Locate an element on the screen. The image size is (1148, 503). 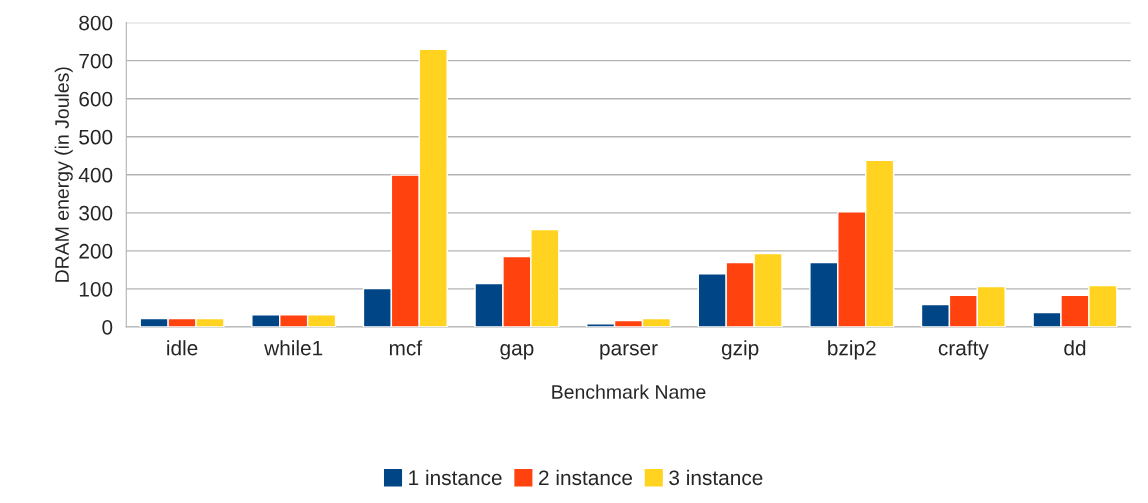
y-tick-label: 300 is located at coordinates (96, 213).